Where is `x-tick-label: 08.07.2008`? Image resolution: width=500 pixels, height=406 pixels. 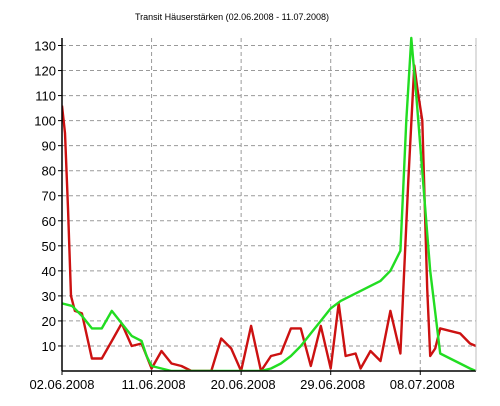 x-tick-label: 08.07.2008 is located at coordinates (422, 384).